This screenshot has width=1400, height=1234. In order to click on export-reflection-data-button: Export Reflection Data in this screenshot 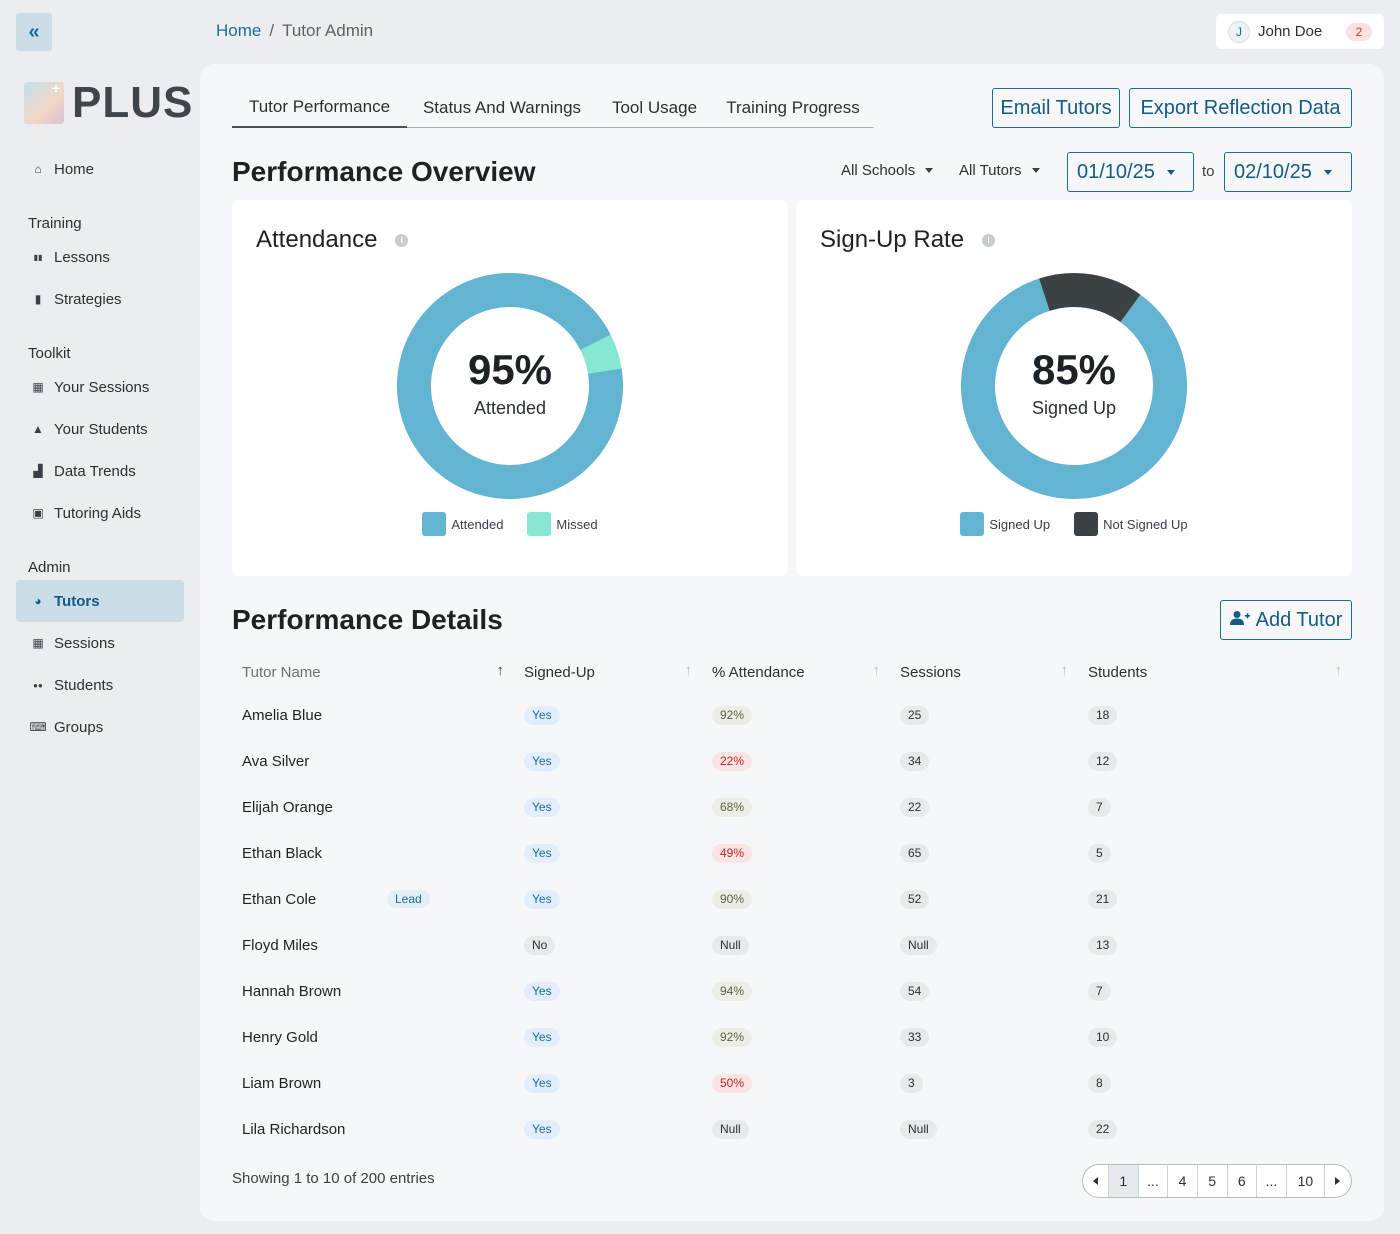, I will do `click(1240, 108)`.